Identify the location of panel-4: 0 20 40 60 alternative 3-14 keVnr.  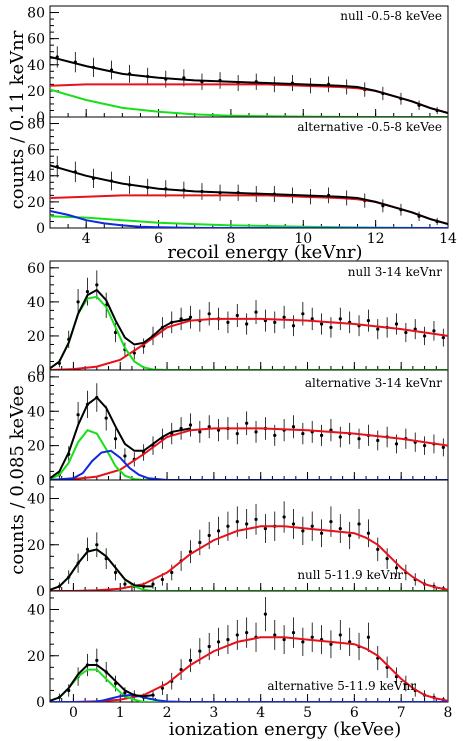
(238, 429).